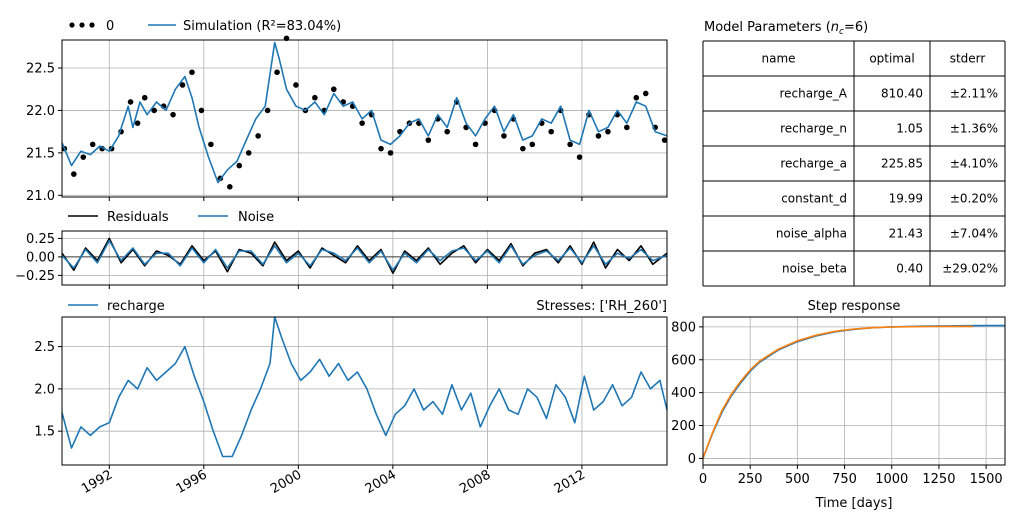 This screenshot has width=1016, height=523. I want to click on legend-simulation-label: Simulation (R²=83.04%), so click(262, 26).